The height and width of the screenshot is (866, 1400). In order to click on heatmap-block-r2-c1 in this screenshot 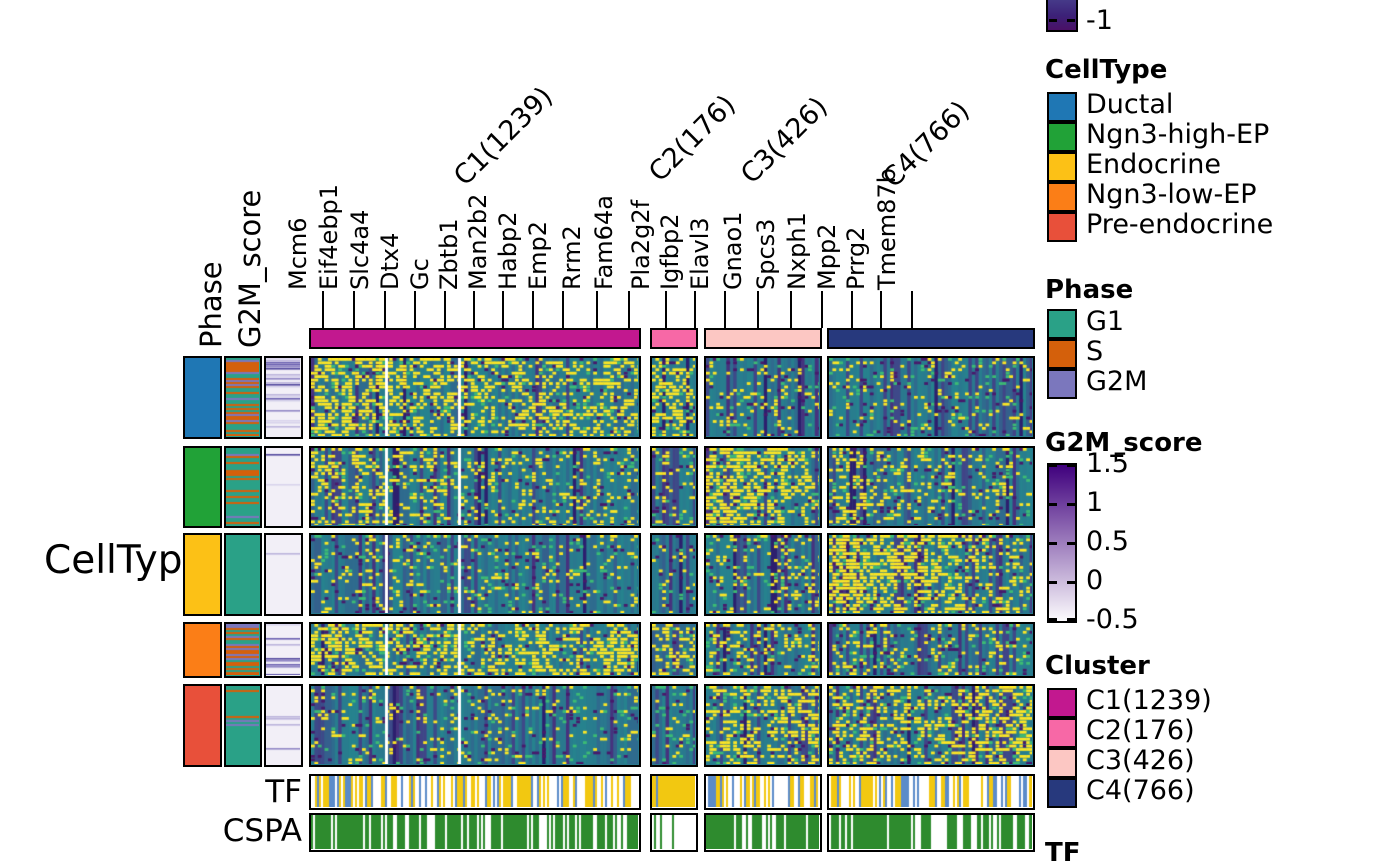, I will do `click(475, 487)`.